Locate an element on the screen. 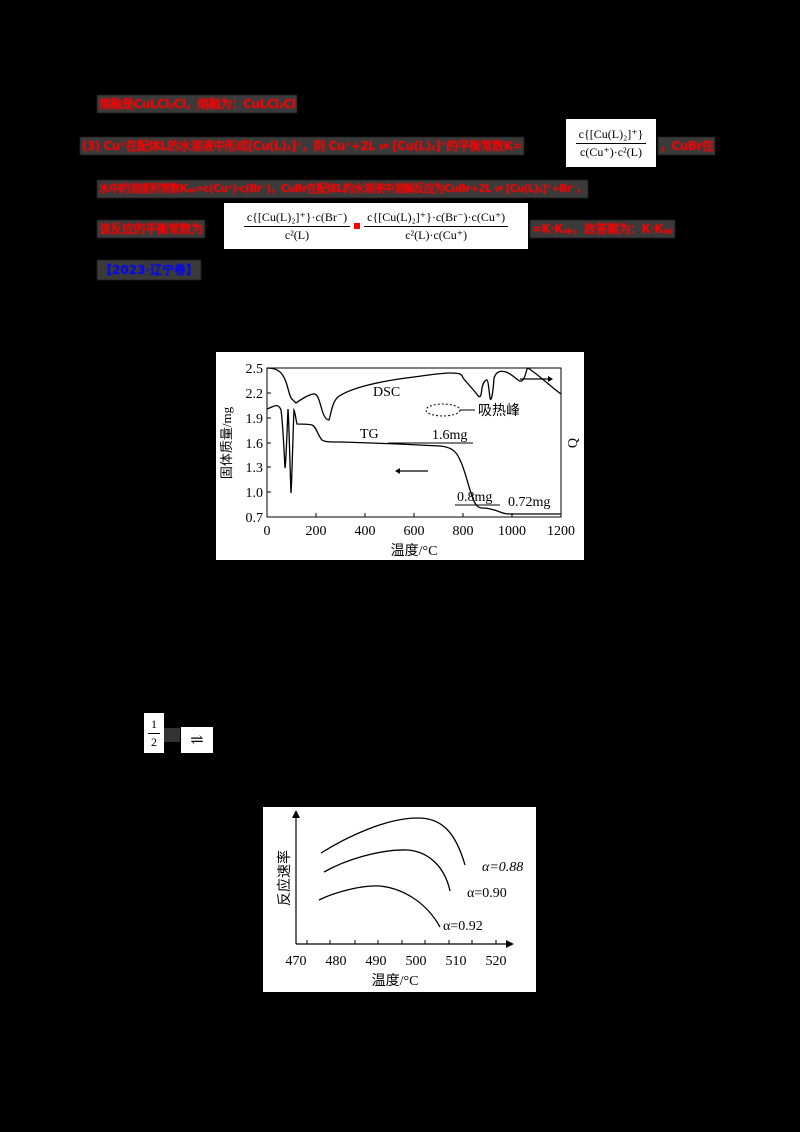 This screenshot has width=800, height=1132. y-axis-label: 反应速率 is located at coordinates (284, 878).